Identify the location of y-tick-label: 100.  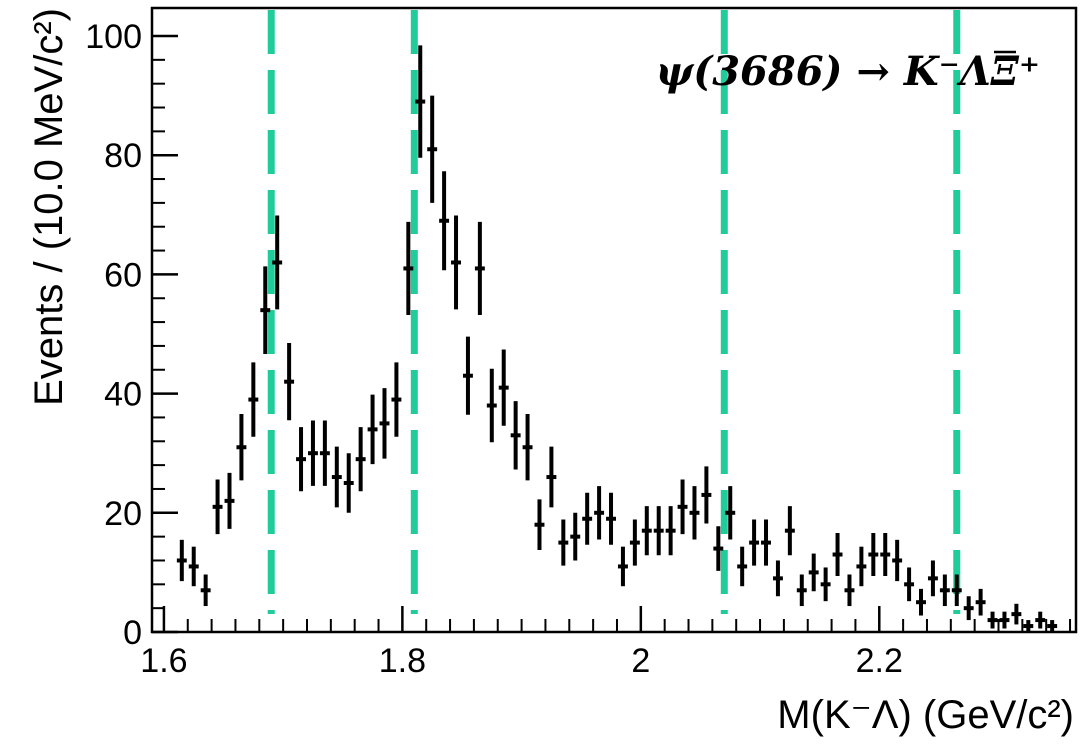
(113, 37).